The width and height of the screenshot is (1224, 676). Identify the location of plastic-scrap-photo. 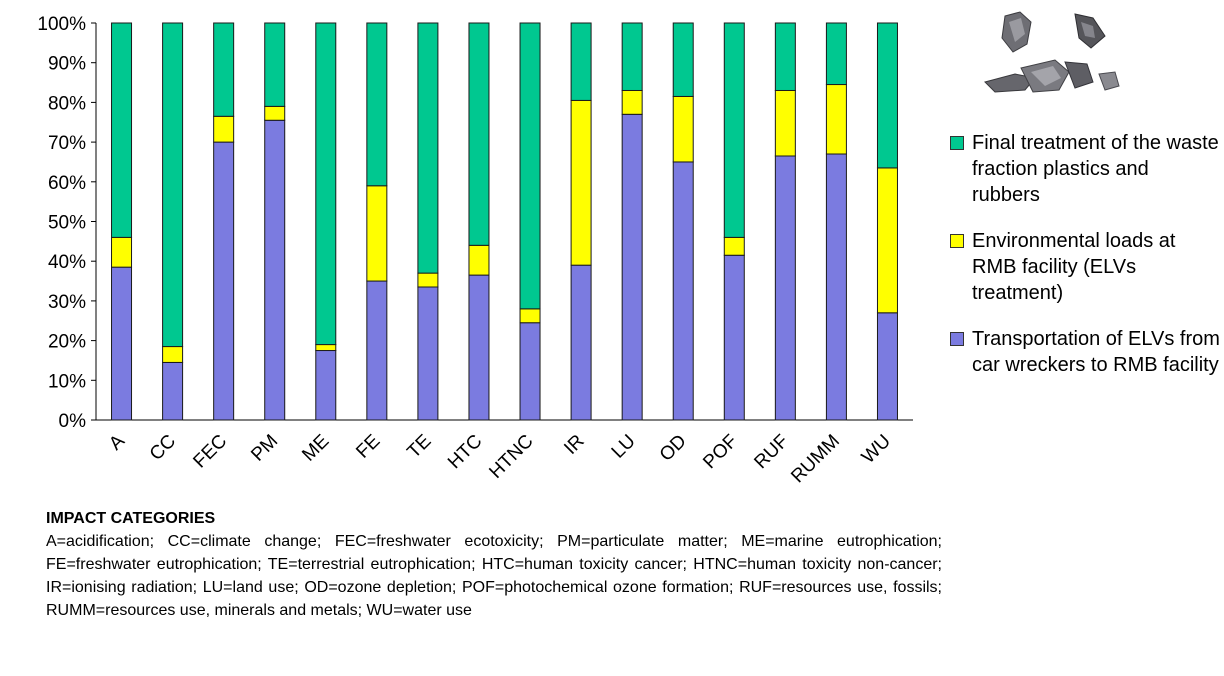
(1052, 52).